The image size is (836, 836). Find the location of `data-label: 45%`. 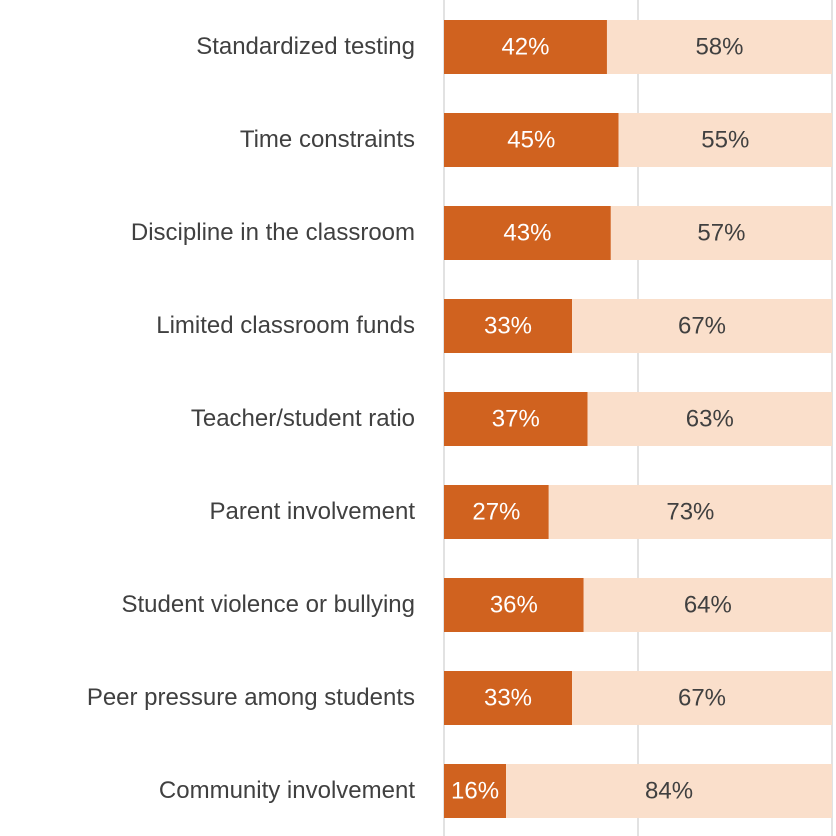

data-label: 45% is located at coordinates (531, 140).